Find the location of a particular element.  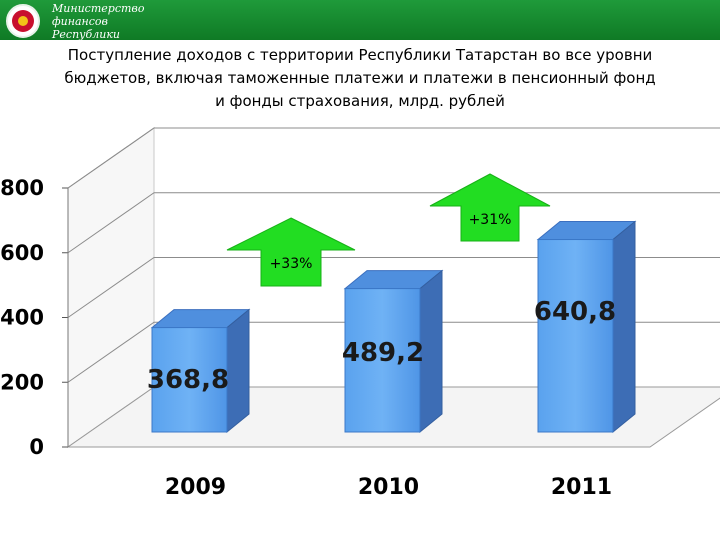

ministry-name: Министерство финансов Республики is located at coordinates (98, 21).